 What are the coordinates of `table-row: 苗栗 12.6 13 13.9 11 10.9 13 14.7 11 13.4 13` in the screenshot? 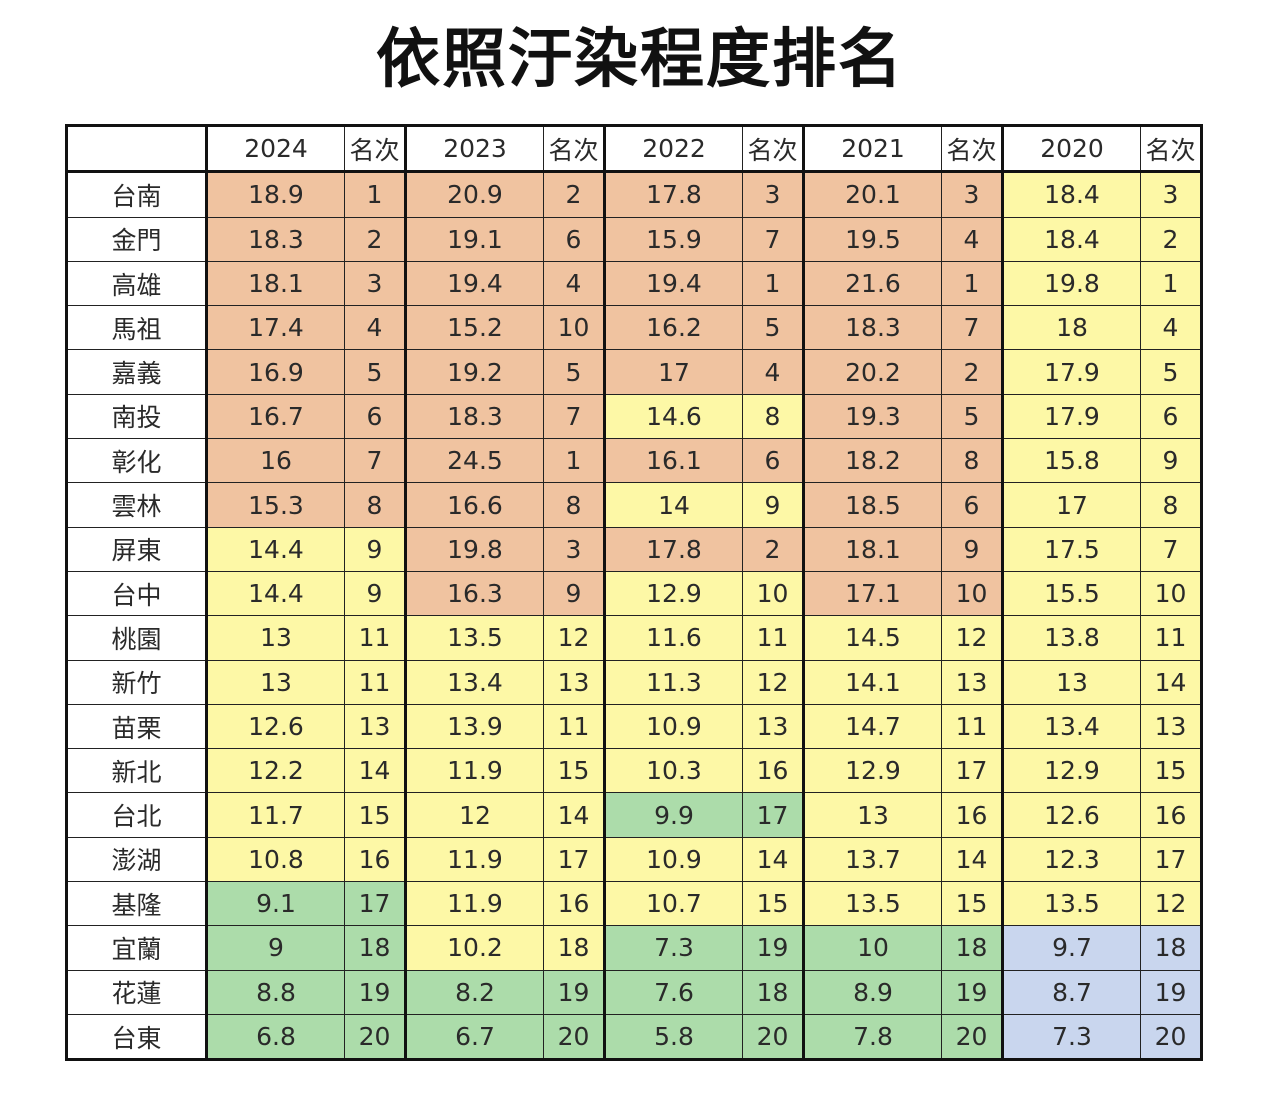 It's located at (634, 726).